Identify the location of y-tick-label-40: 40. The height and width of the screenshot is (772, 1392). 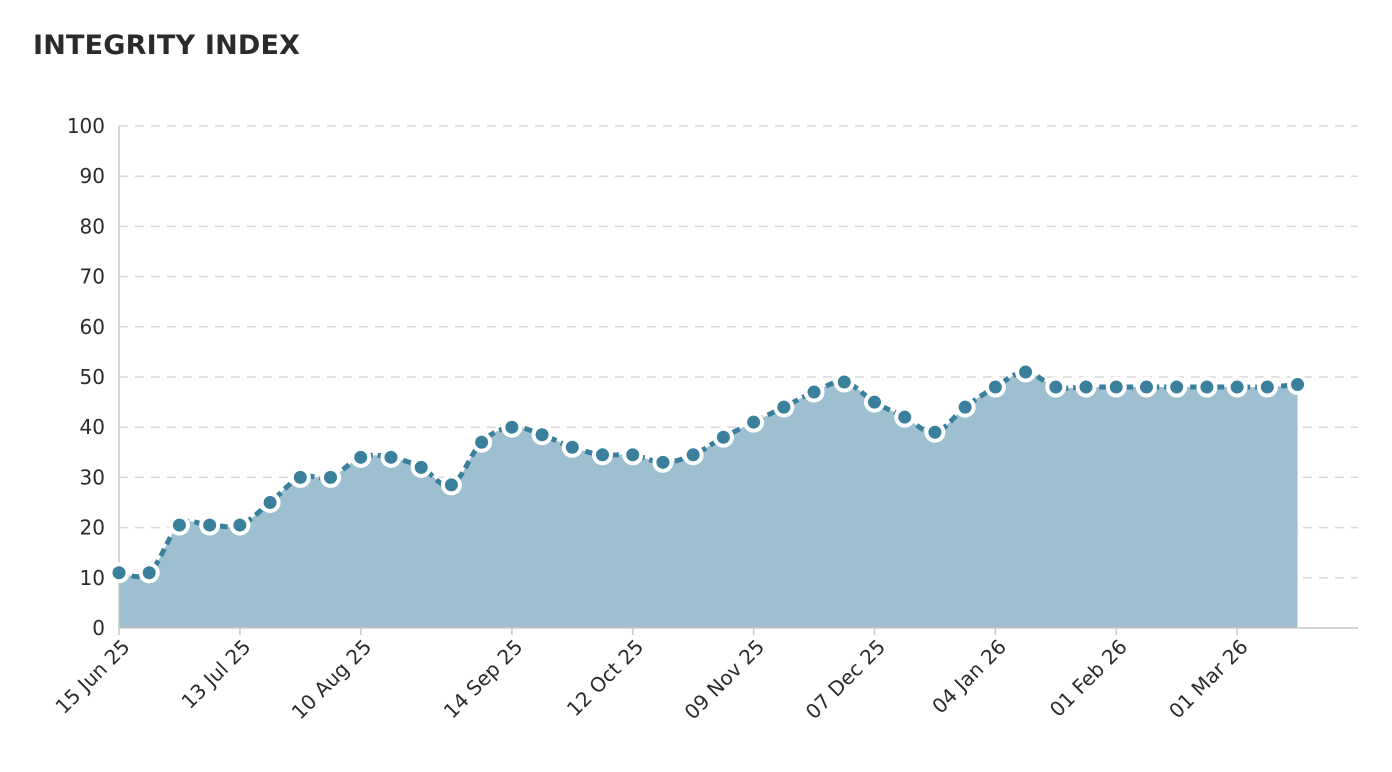
(92, 427).